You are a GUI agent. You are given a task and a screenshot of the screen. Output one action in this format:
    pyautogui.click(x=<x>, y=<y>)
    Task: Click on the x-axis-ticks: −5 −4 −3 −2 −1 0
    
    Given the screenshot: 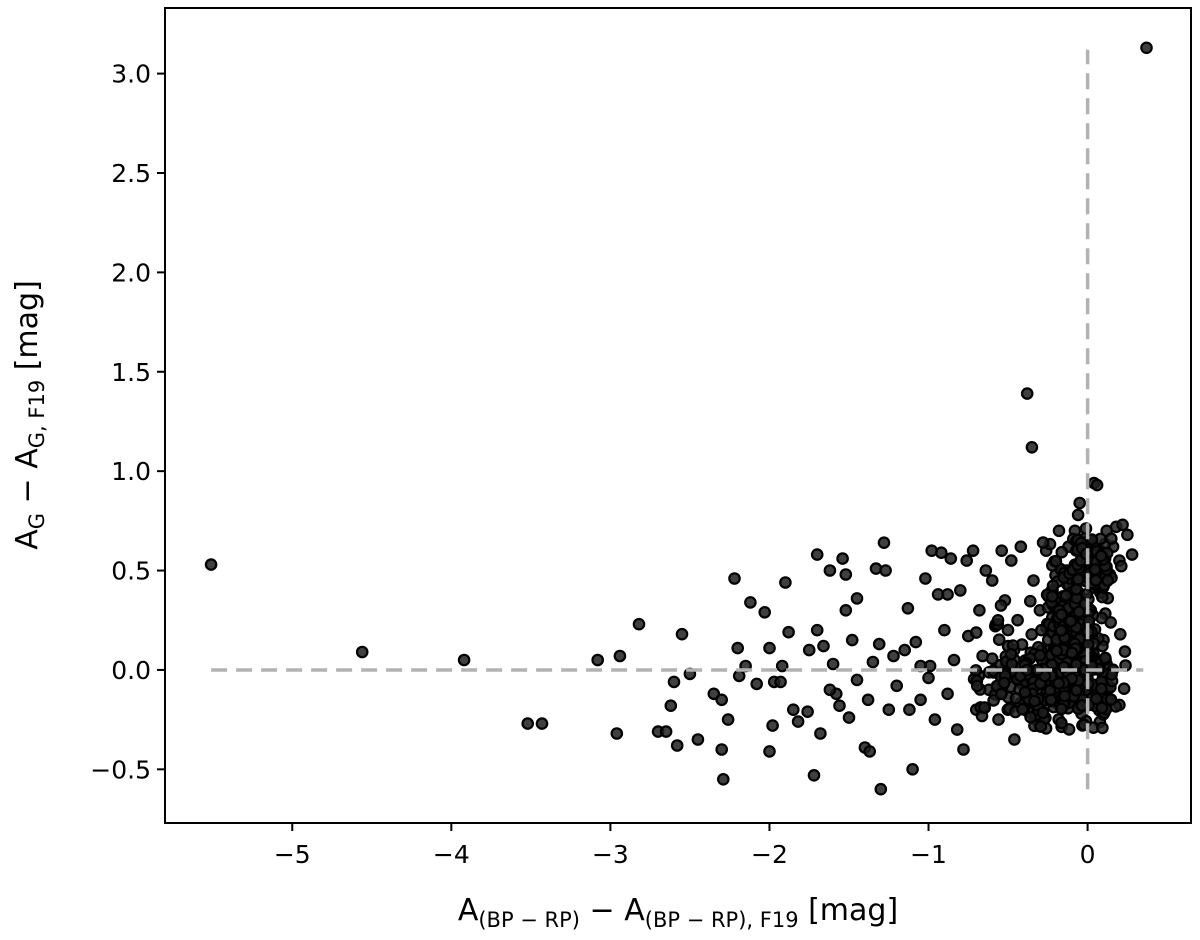 What is the action you would take?
    pyautogui.click(x=685, y=846)
    